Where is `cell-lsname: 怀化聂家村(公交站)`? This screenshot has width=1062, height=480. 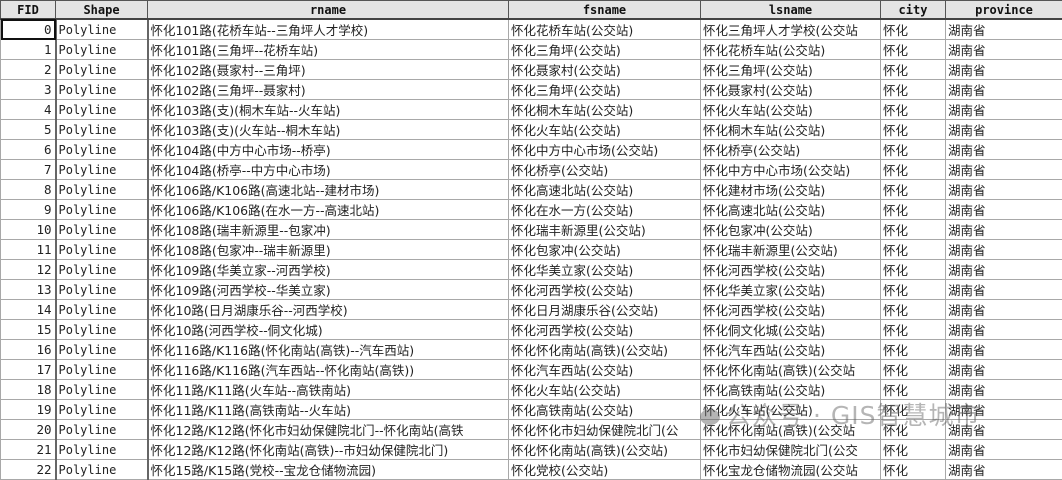
cell-lsname: 怀化聂家村(公交站) is located at coordinates (791, 90).